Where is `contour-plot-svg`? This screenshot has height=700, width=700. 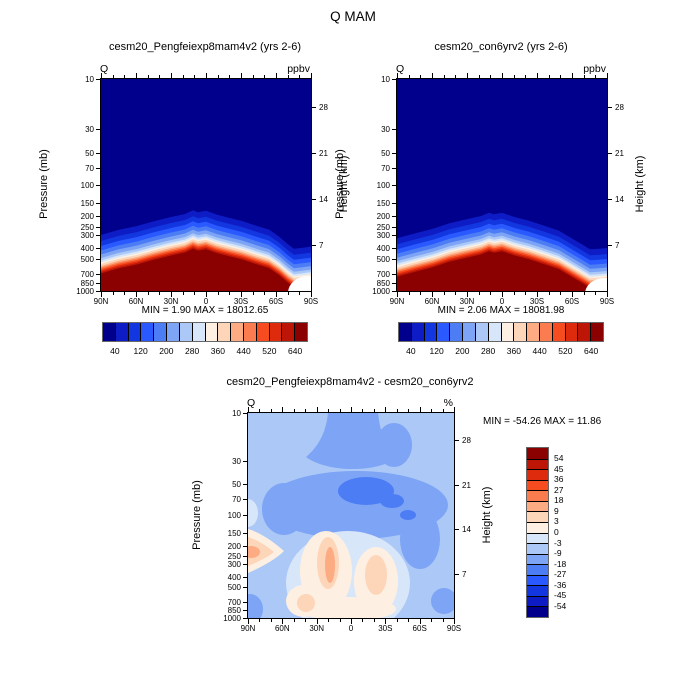
contour-plot-svg is located at coordinates (206, 185).